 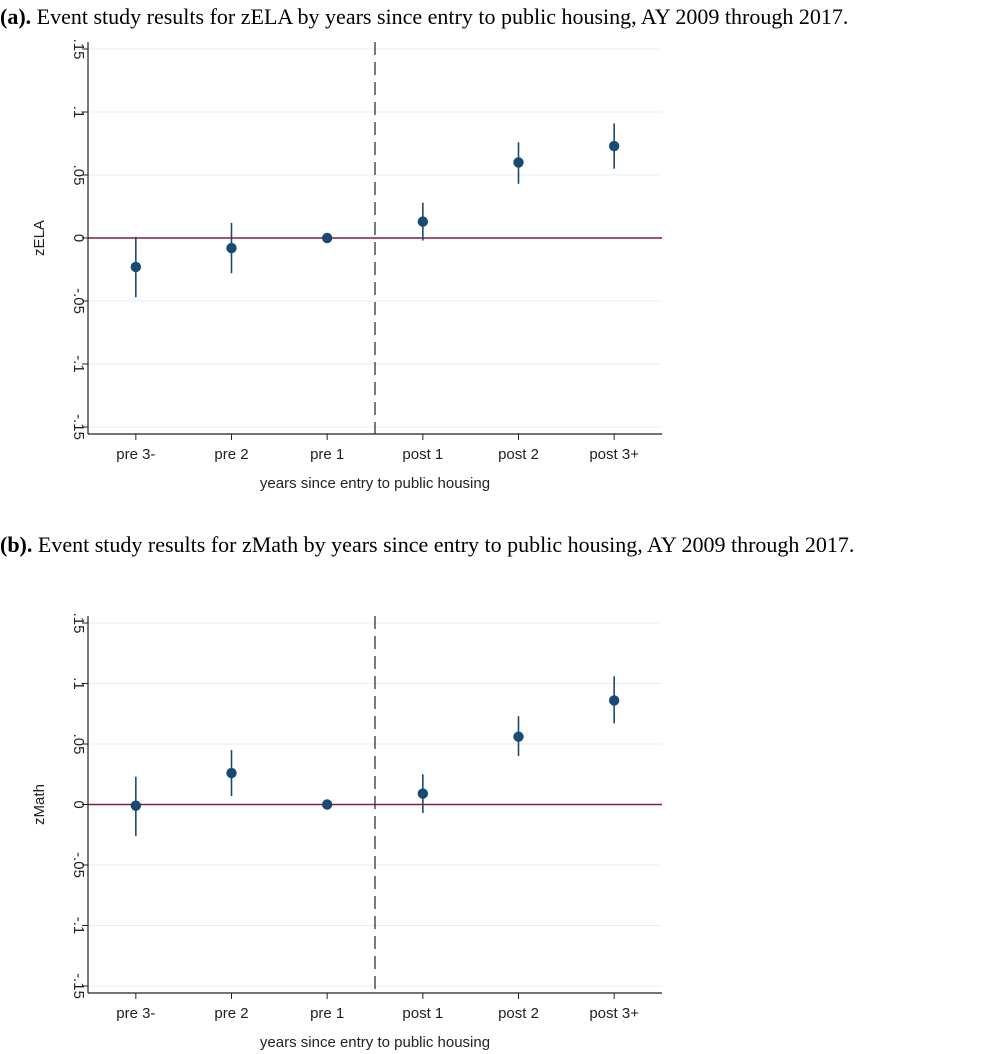 What do you see at coordinates (39, 804) in the screenshot?
I see `y-axis-title: zMath` at bounding box center [39, 804].